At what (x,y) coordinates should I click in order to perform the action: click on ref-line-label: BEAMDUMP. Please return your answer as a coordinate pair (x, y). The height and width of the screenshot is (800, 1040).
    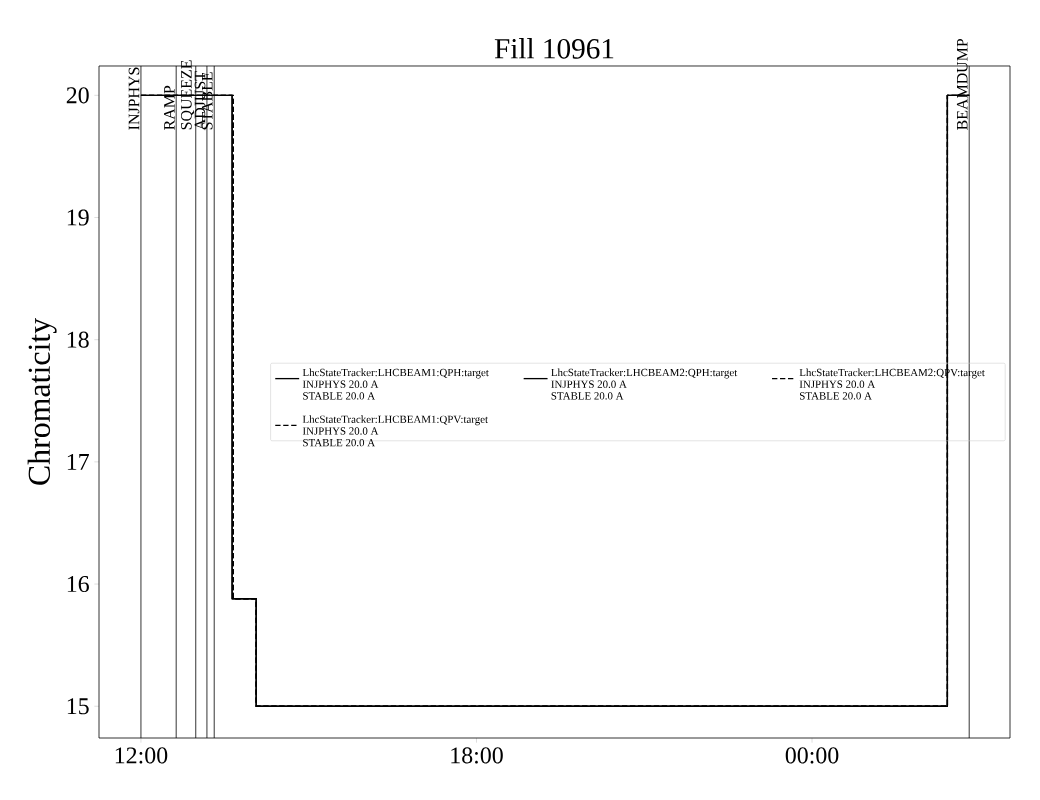
    Looking at the image, I should click on (962, 84).